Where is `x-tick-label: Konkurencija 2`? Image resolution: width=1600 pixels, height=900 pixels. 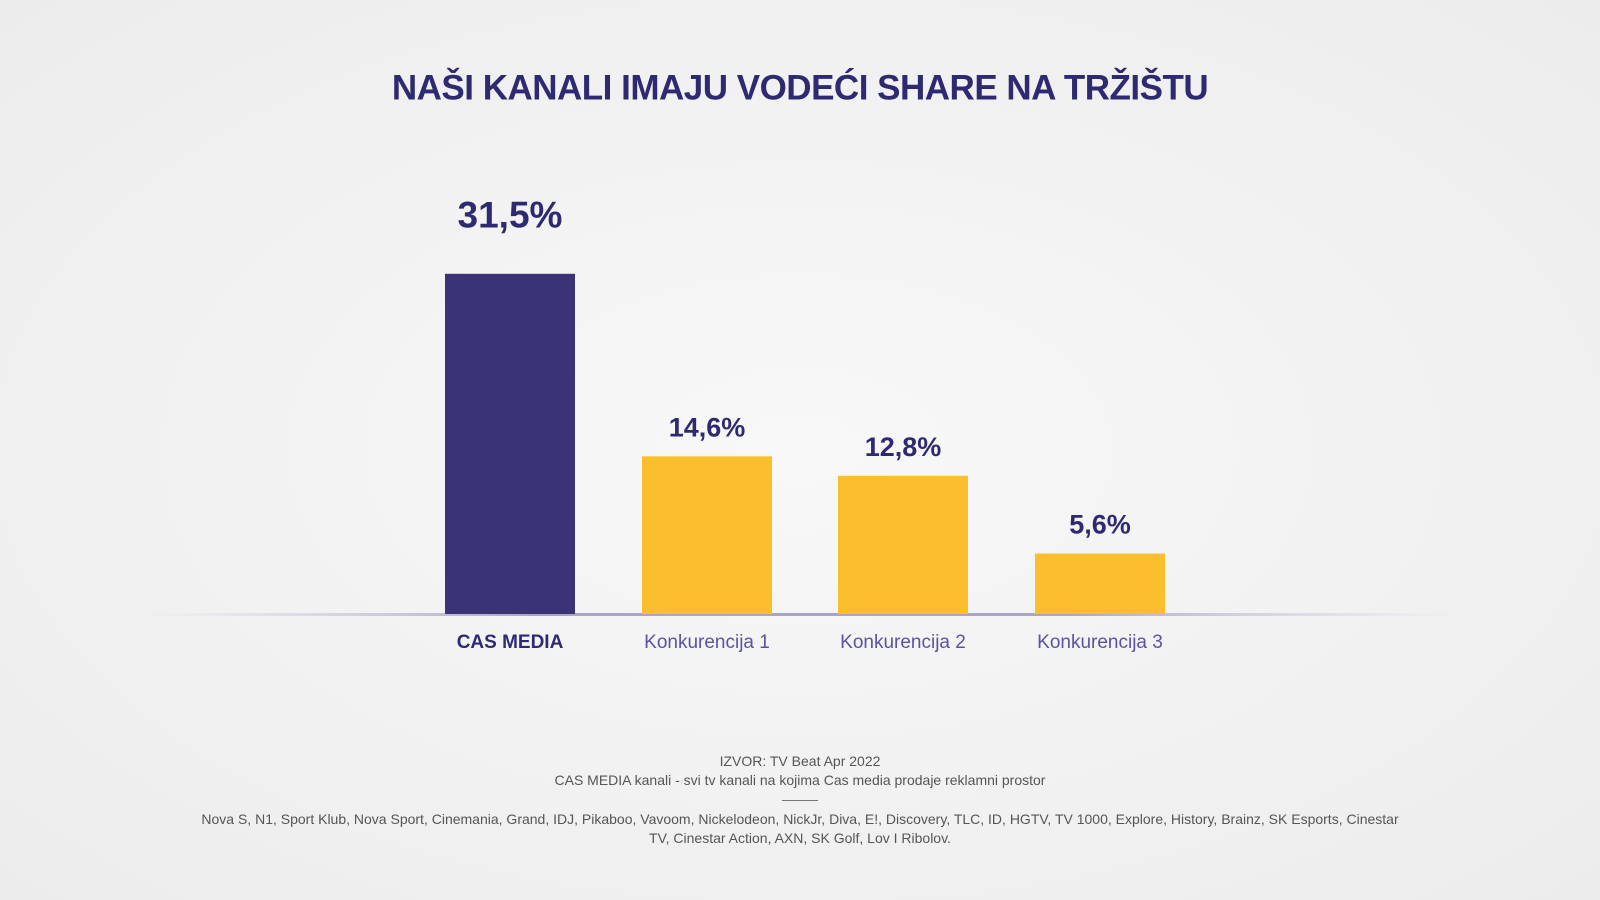
x-tick-label: Konkurencija 2 is located at coordinates (903, 642).